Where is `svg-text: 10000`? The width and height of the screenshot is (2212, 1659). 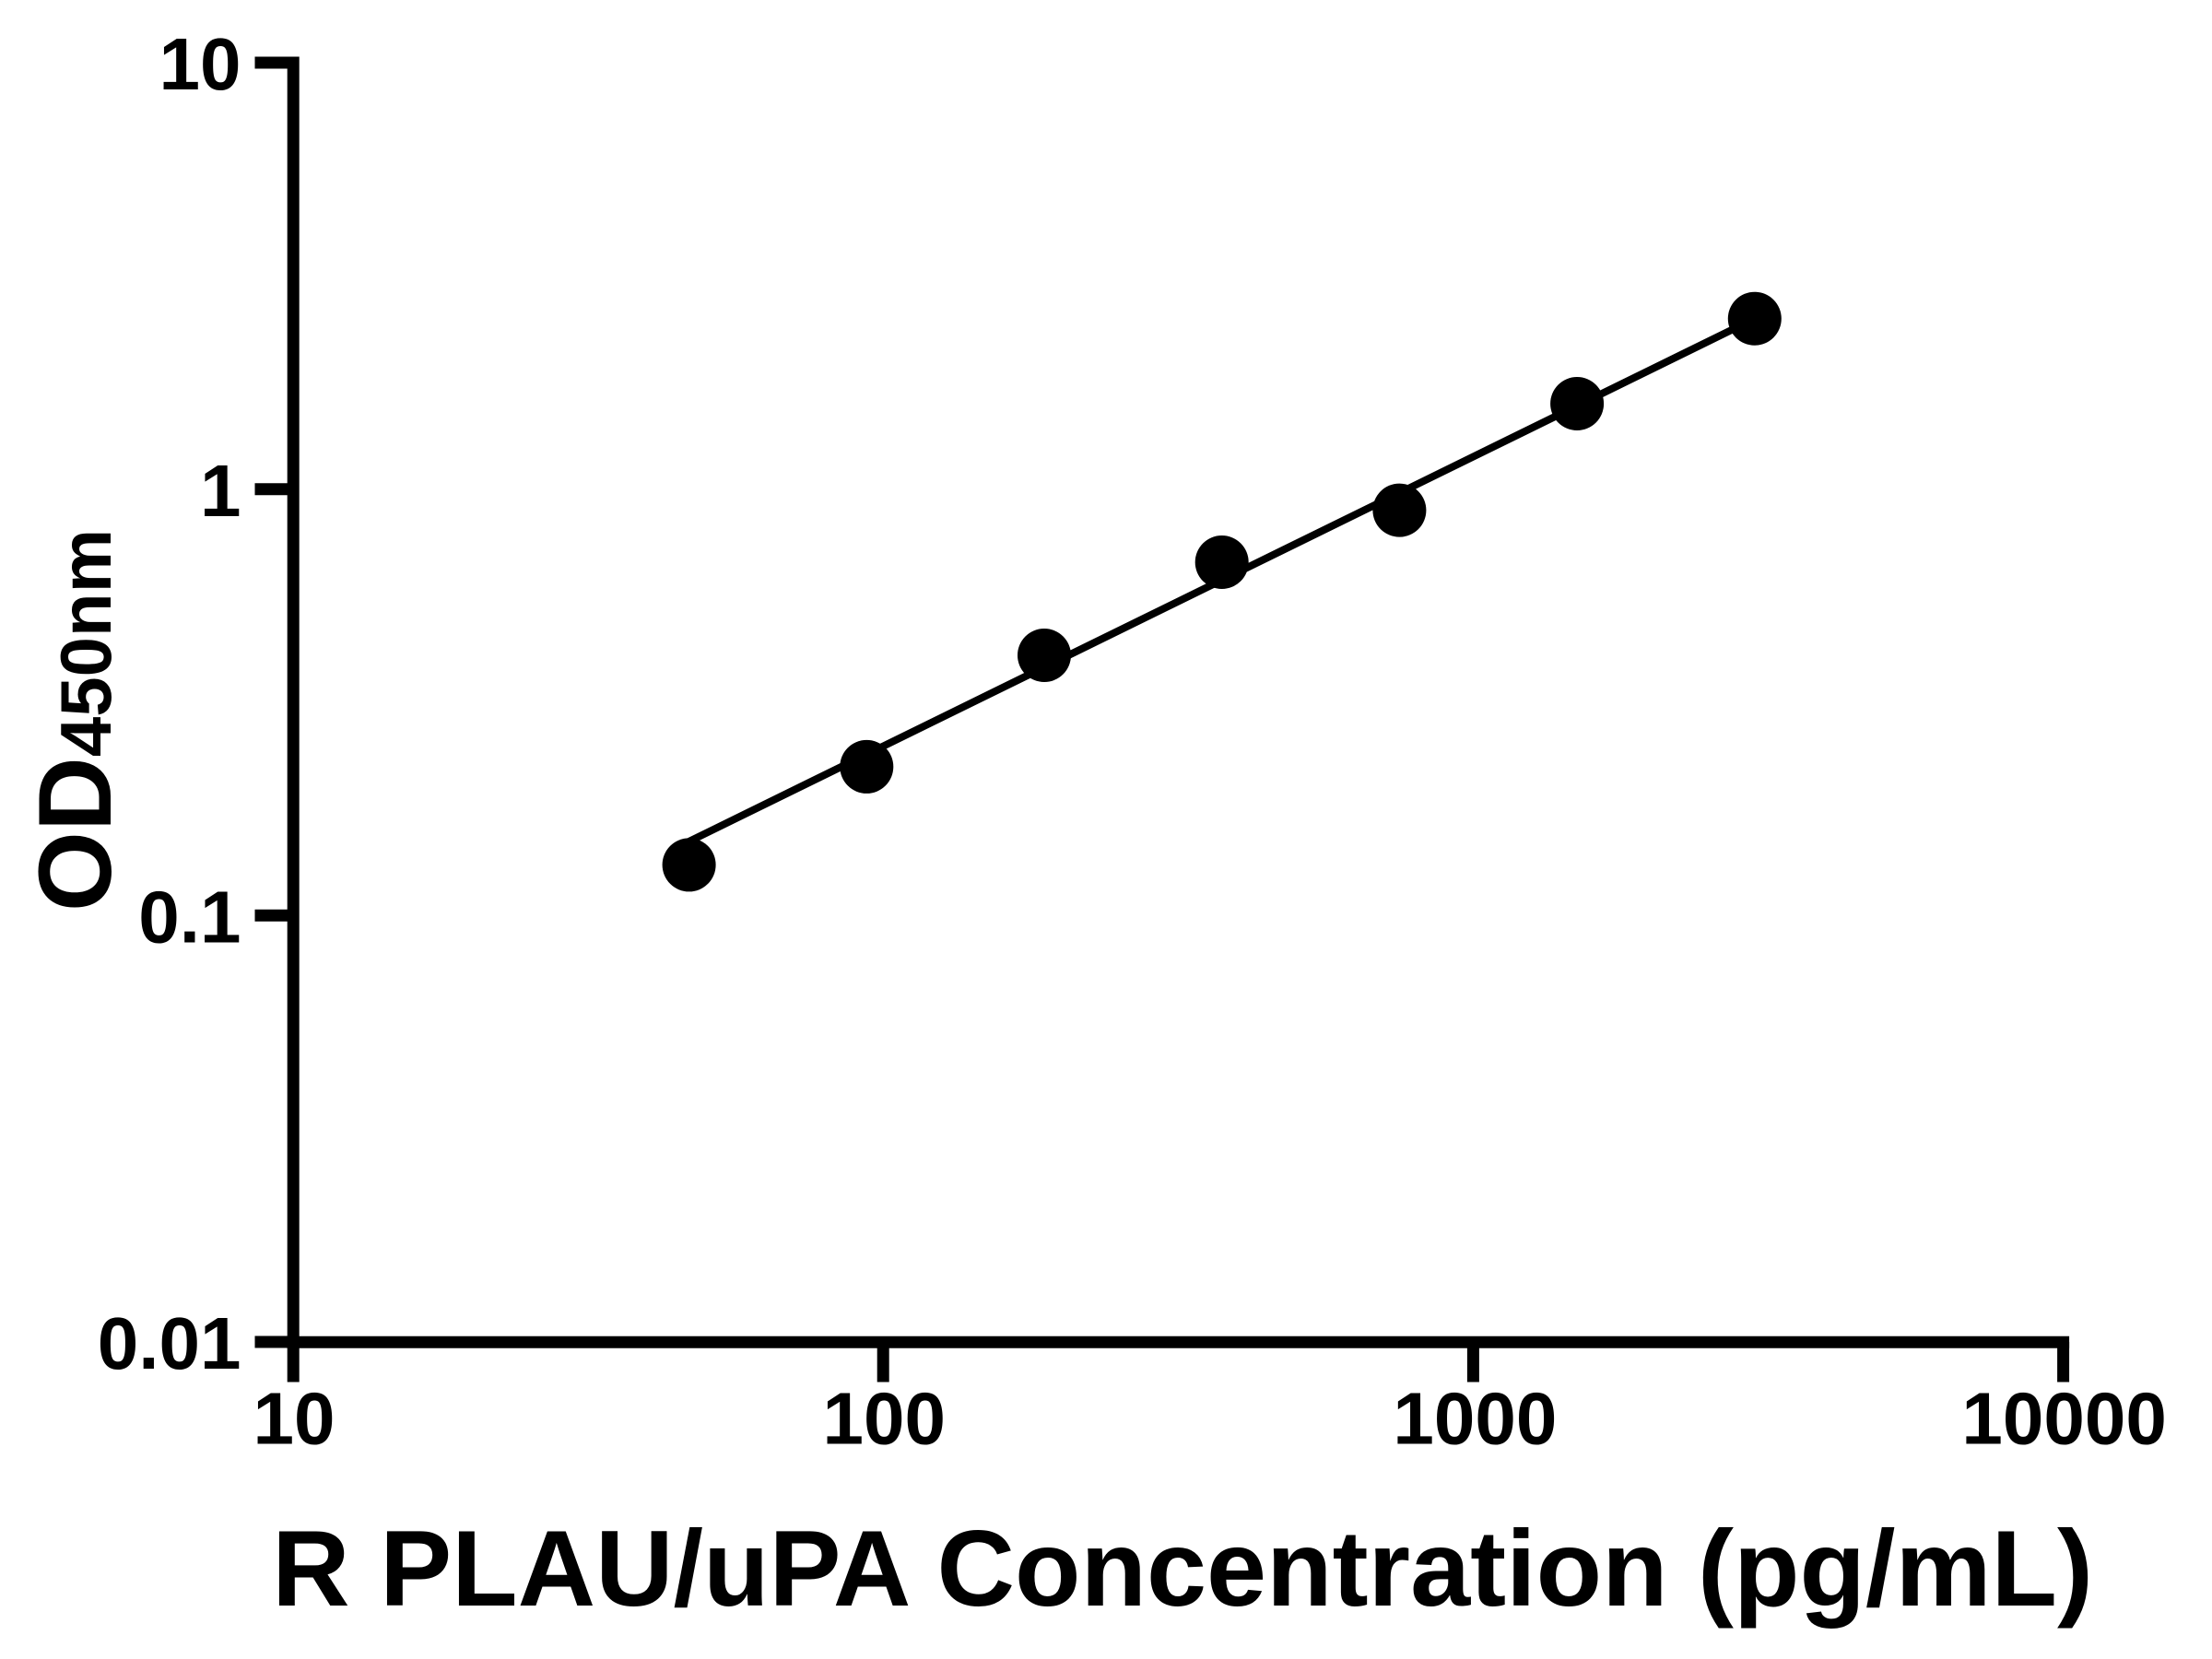 svg-text: 10000 is located at coordinates (2063, 1419).